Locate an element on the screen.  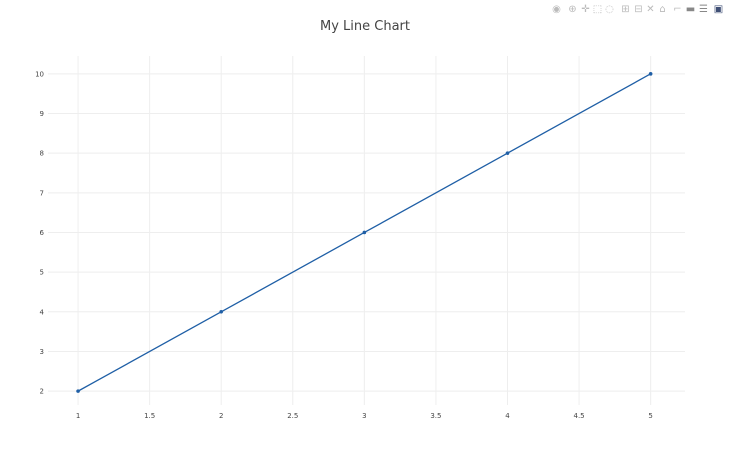
x-tick-label: 2.5 is located at coordinates (292, 416).